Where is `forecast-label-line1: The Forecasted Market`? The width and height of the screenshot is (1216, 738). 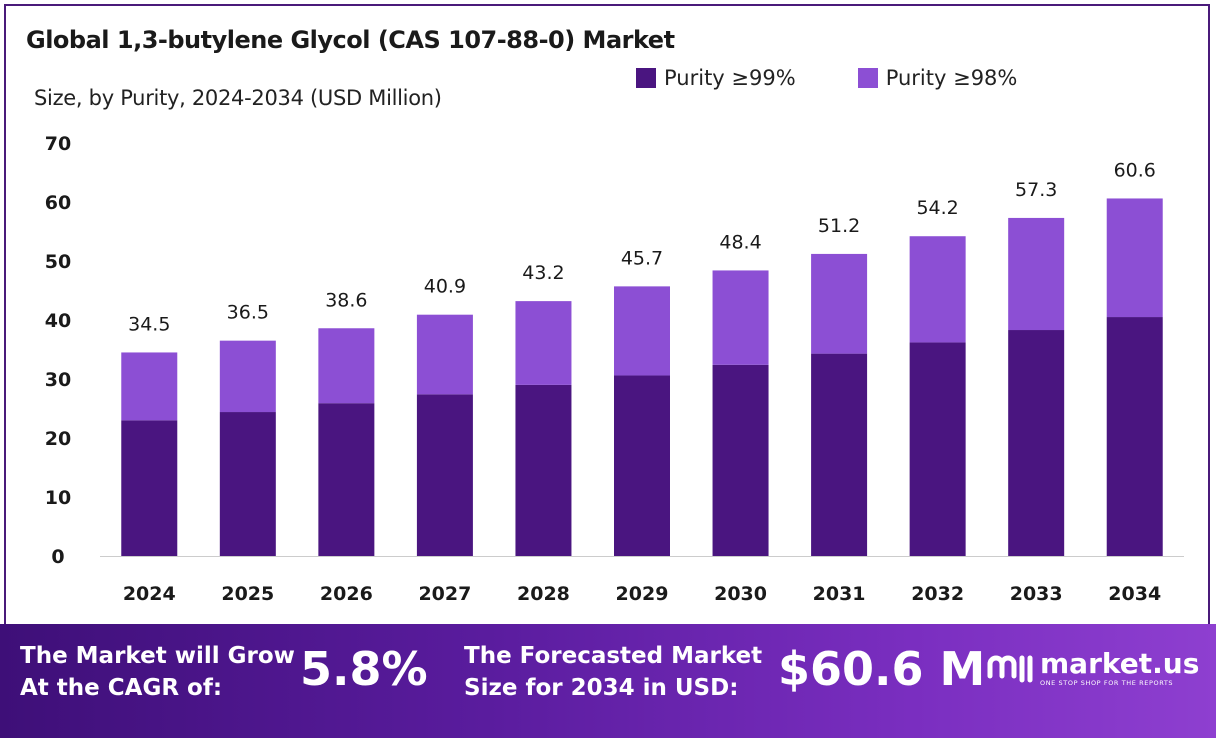
forecast-label-line1: The Forecasted Market is located at coordinates (613, 656).